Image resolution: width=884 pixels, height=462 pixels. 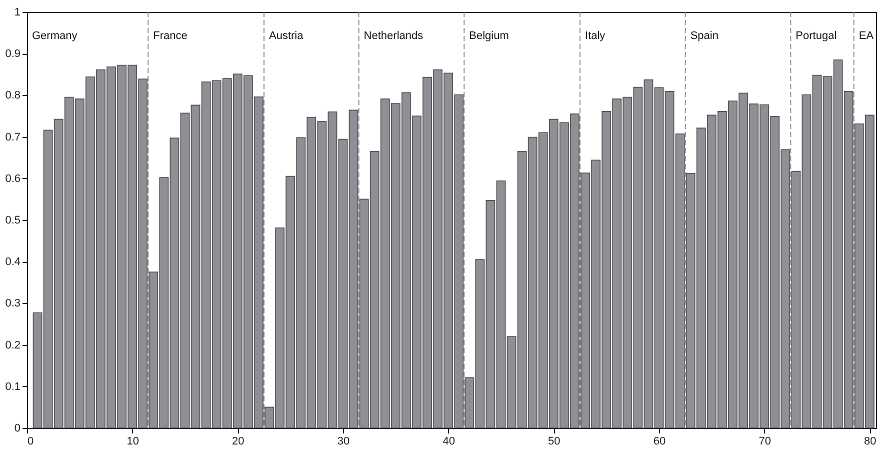 What do you see at coordinates (764, 442) in the screenshot?
I see `x-tick-label: 70` at bounding box center [764, 442].